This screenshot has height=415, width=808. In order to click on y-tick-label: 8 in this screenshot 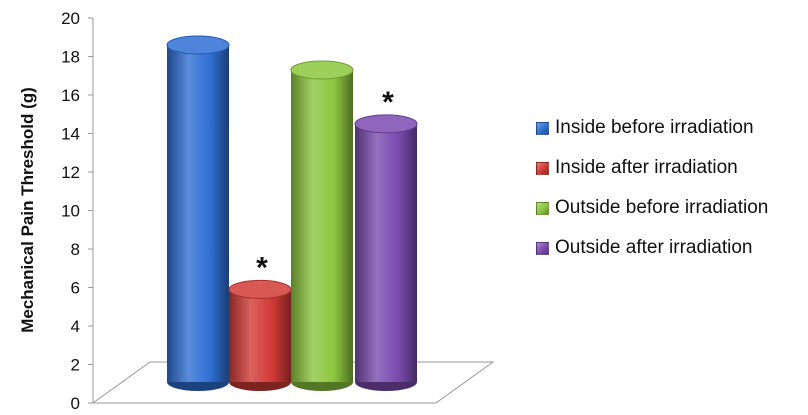, I will do `click(75, 249)`.